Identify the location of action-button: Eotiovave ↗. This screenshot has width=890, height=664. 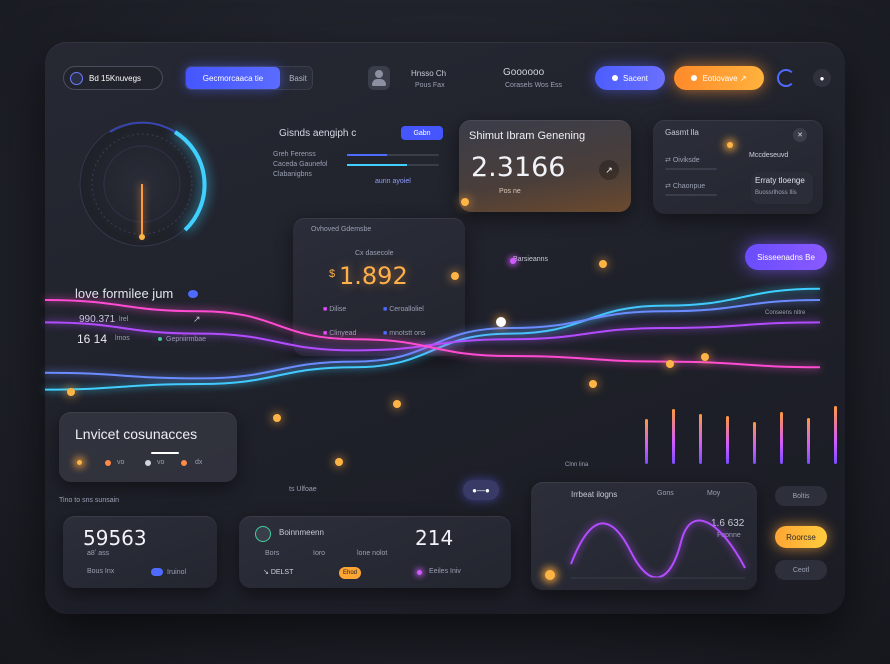
(719, 78).